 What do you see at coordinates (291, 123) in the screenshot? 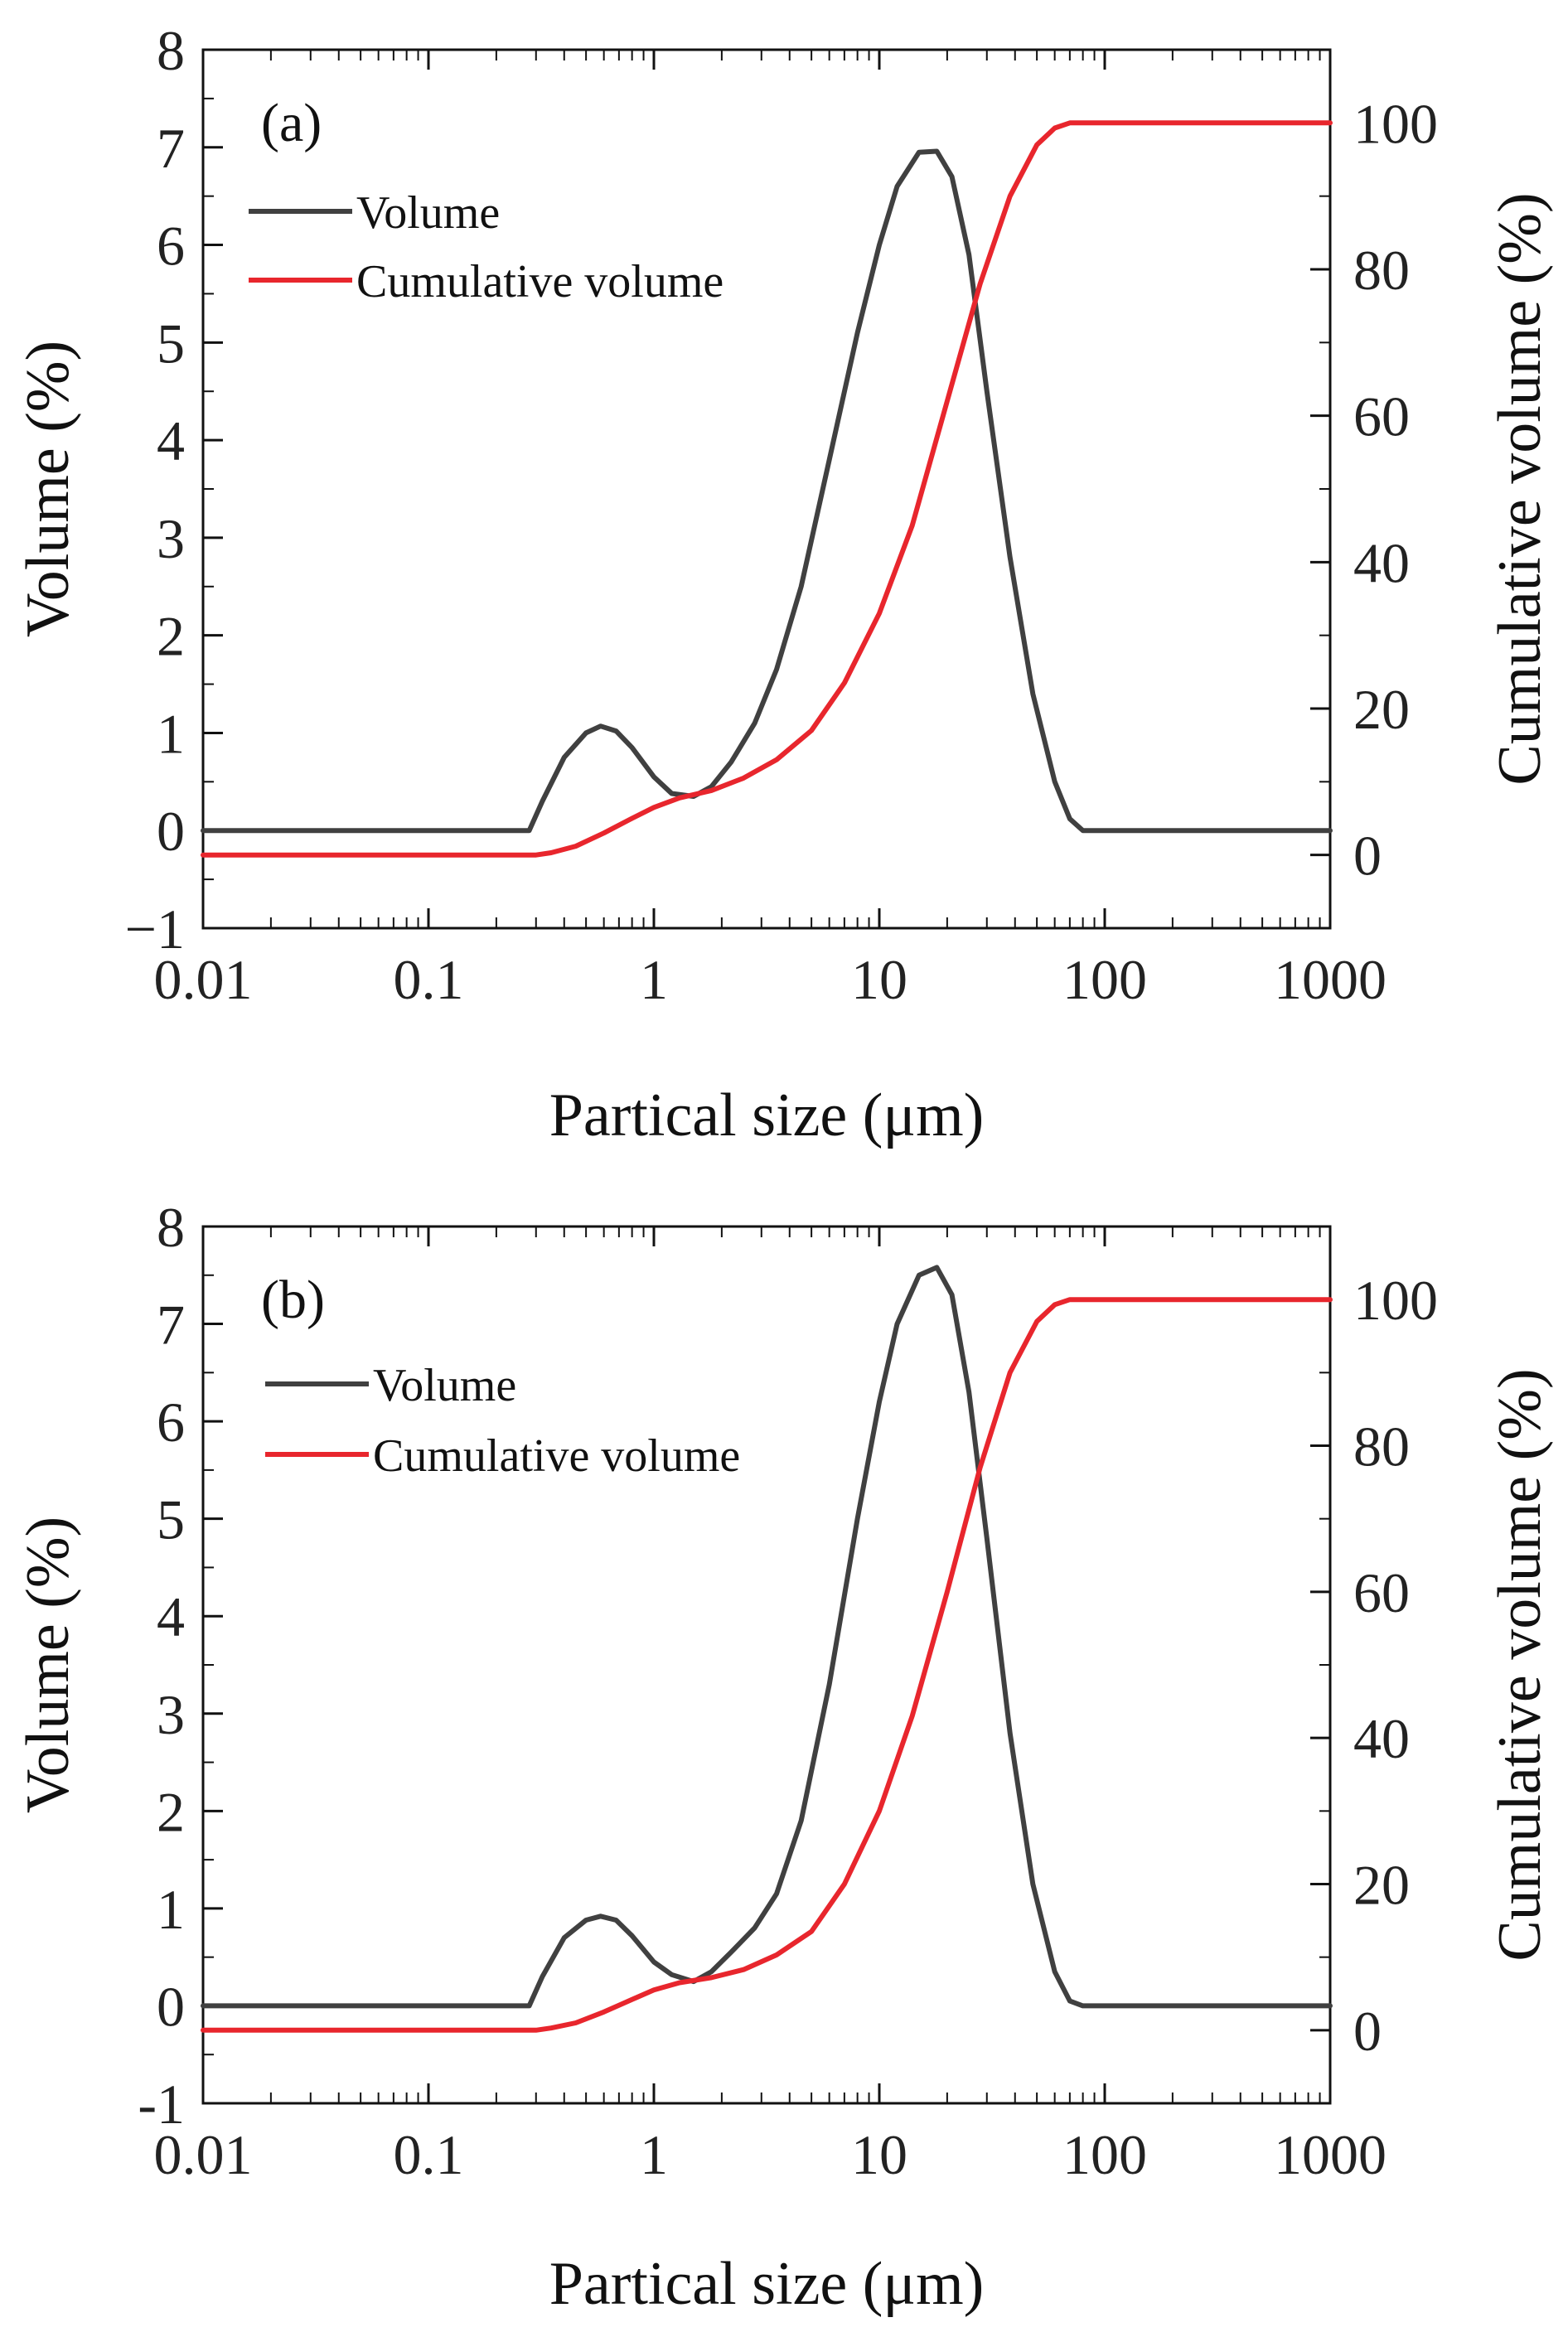
I see `panel-label: (a)` at bounding box center [291, 123].